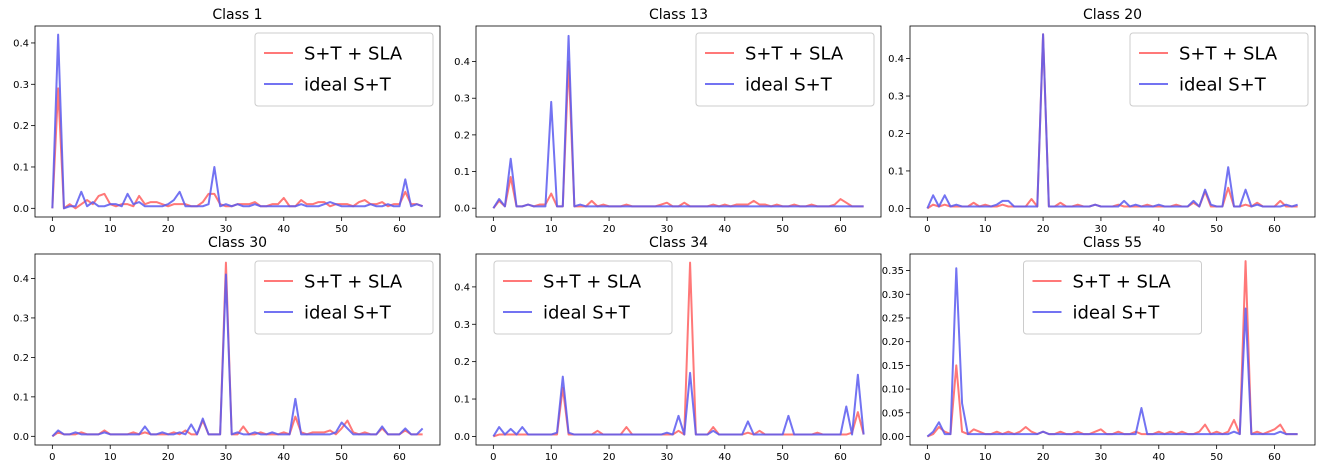 The width and height of the screenshot is (1317, 462). Describe the element at coordinates (678, 243) in the screenshot. I see `chart-title: Class 34` at that location.